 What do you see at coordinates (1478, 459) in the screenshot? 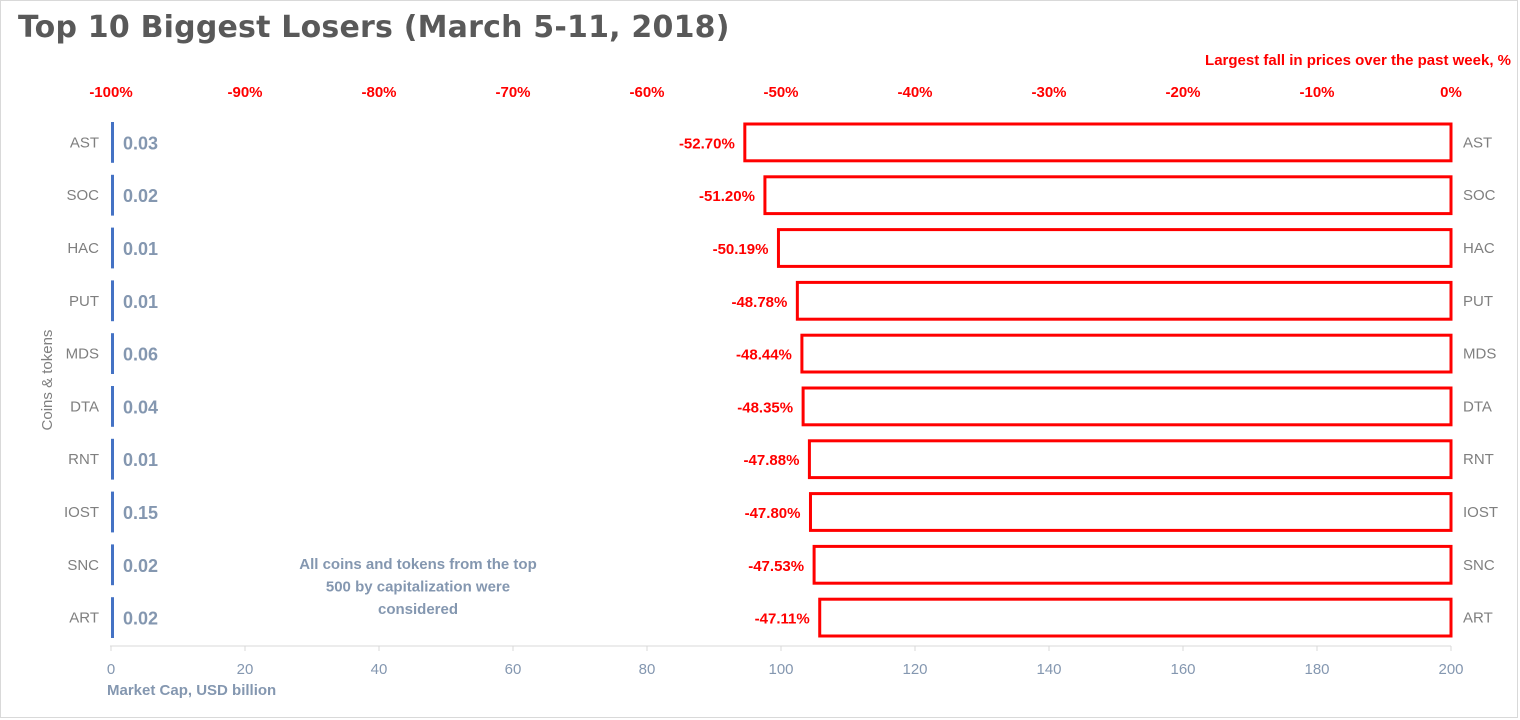
I see `category-label-right: RNT` at bounding box center [1478, 459].